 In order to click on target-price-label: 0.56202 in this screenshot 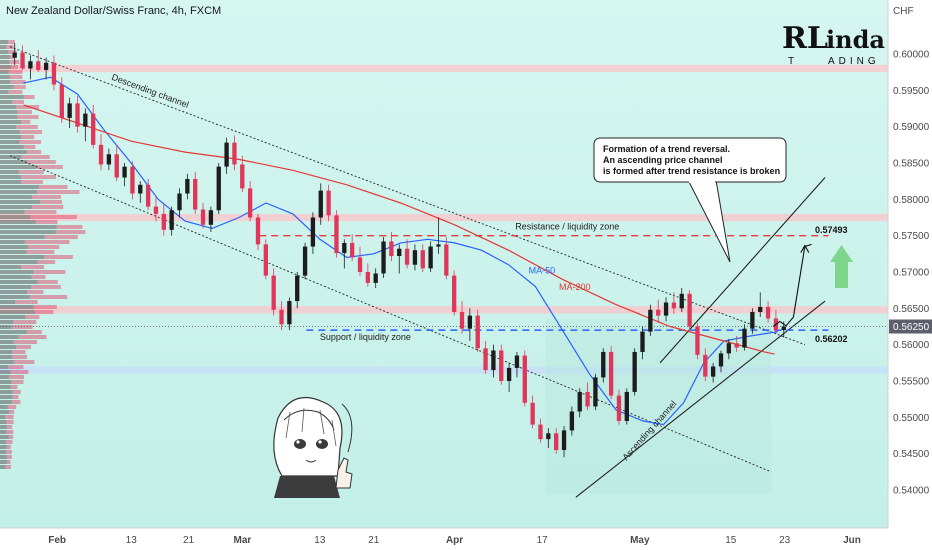, I will do `click(831, 339)`.